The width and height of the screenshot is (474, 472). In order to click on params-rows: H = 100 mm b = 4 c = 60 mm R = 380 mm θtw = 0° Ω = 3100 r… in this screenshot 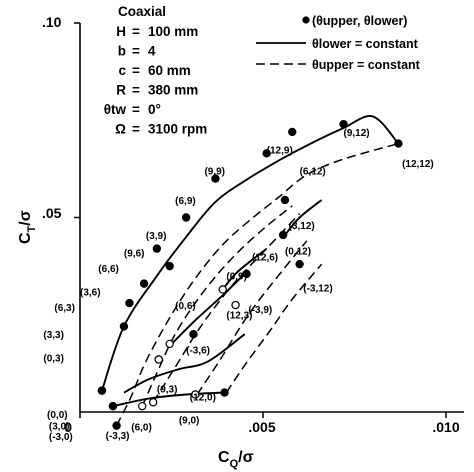, I will do `click(156, 80)`.